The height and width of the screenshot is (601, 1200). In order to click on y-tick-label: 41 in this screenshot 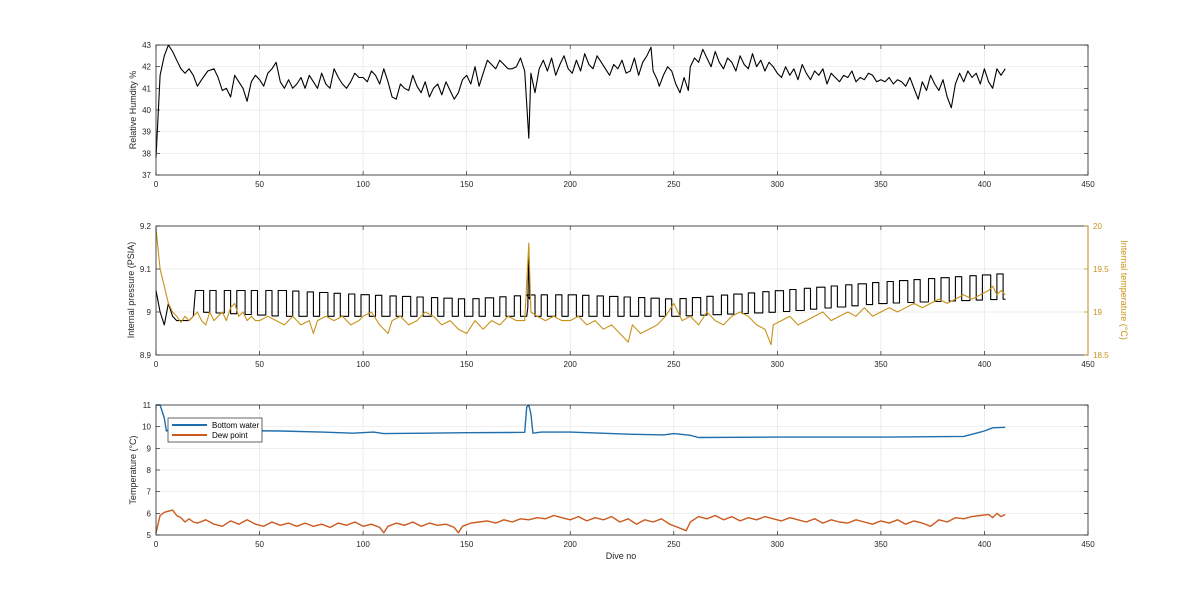, I will do `click(146, 88)`.